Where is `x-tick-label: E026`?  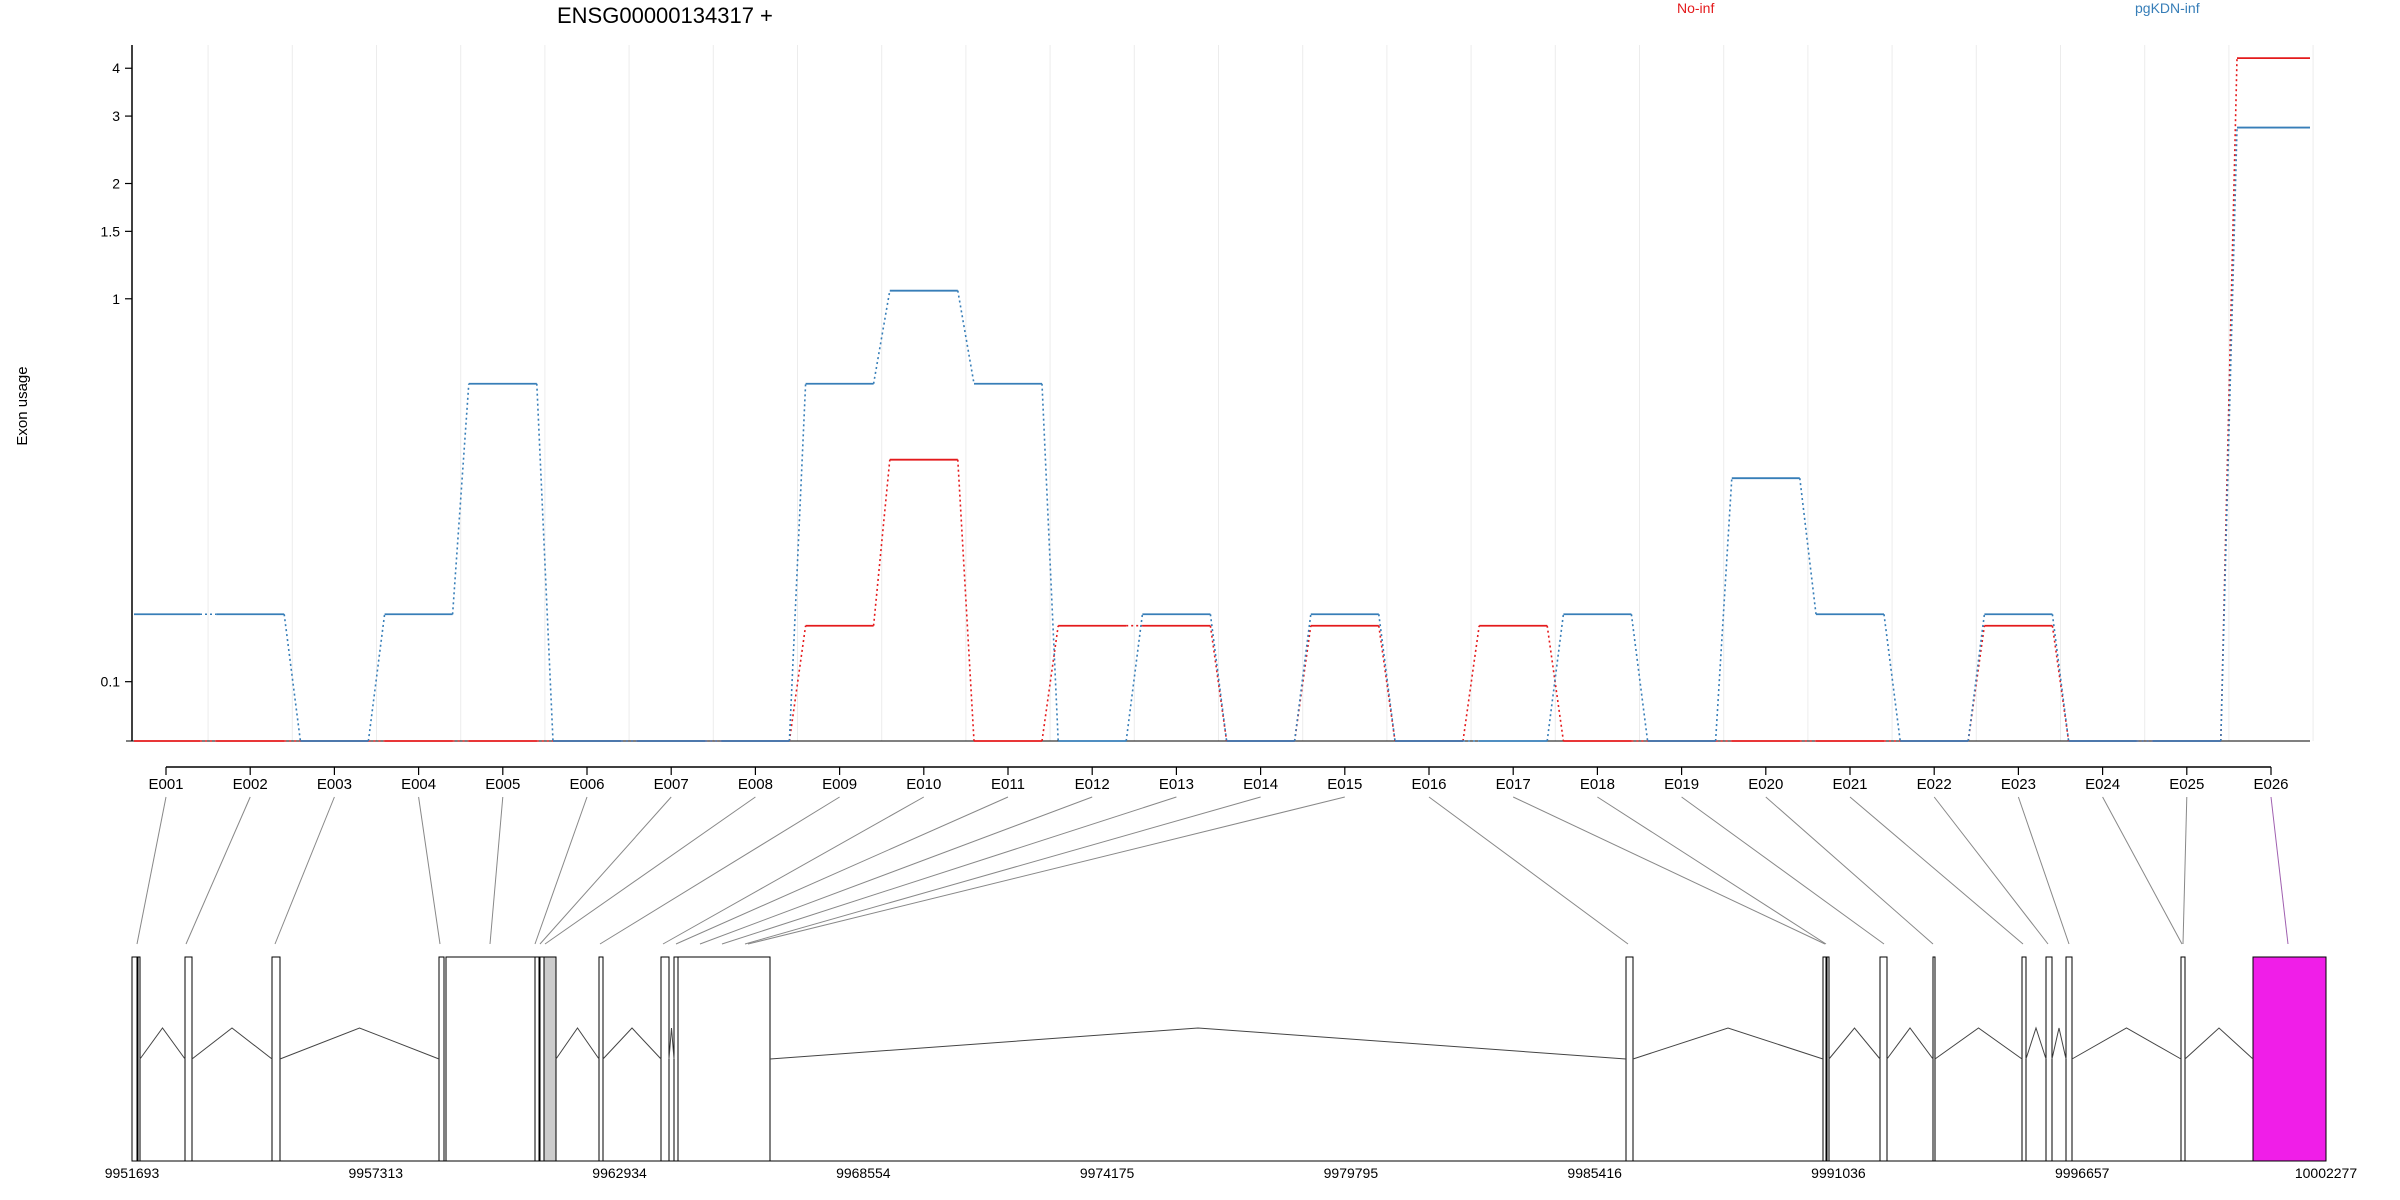
x-tick-label: E026 is located at coordinates (2270, 784).